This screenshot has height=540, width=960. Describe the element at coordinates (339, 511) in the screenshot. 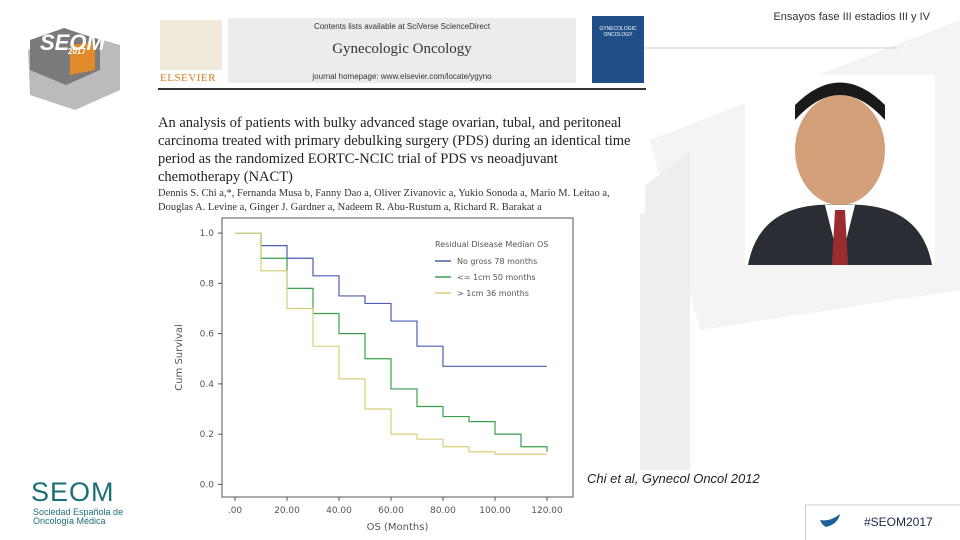

I see `x-tick-label: 40.00` at that location.